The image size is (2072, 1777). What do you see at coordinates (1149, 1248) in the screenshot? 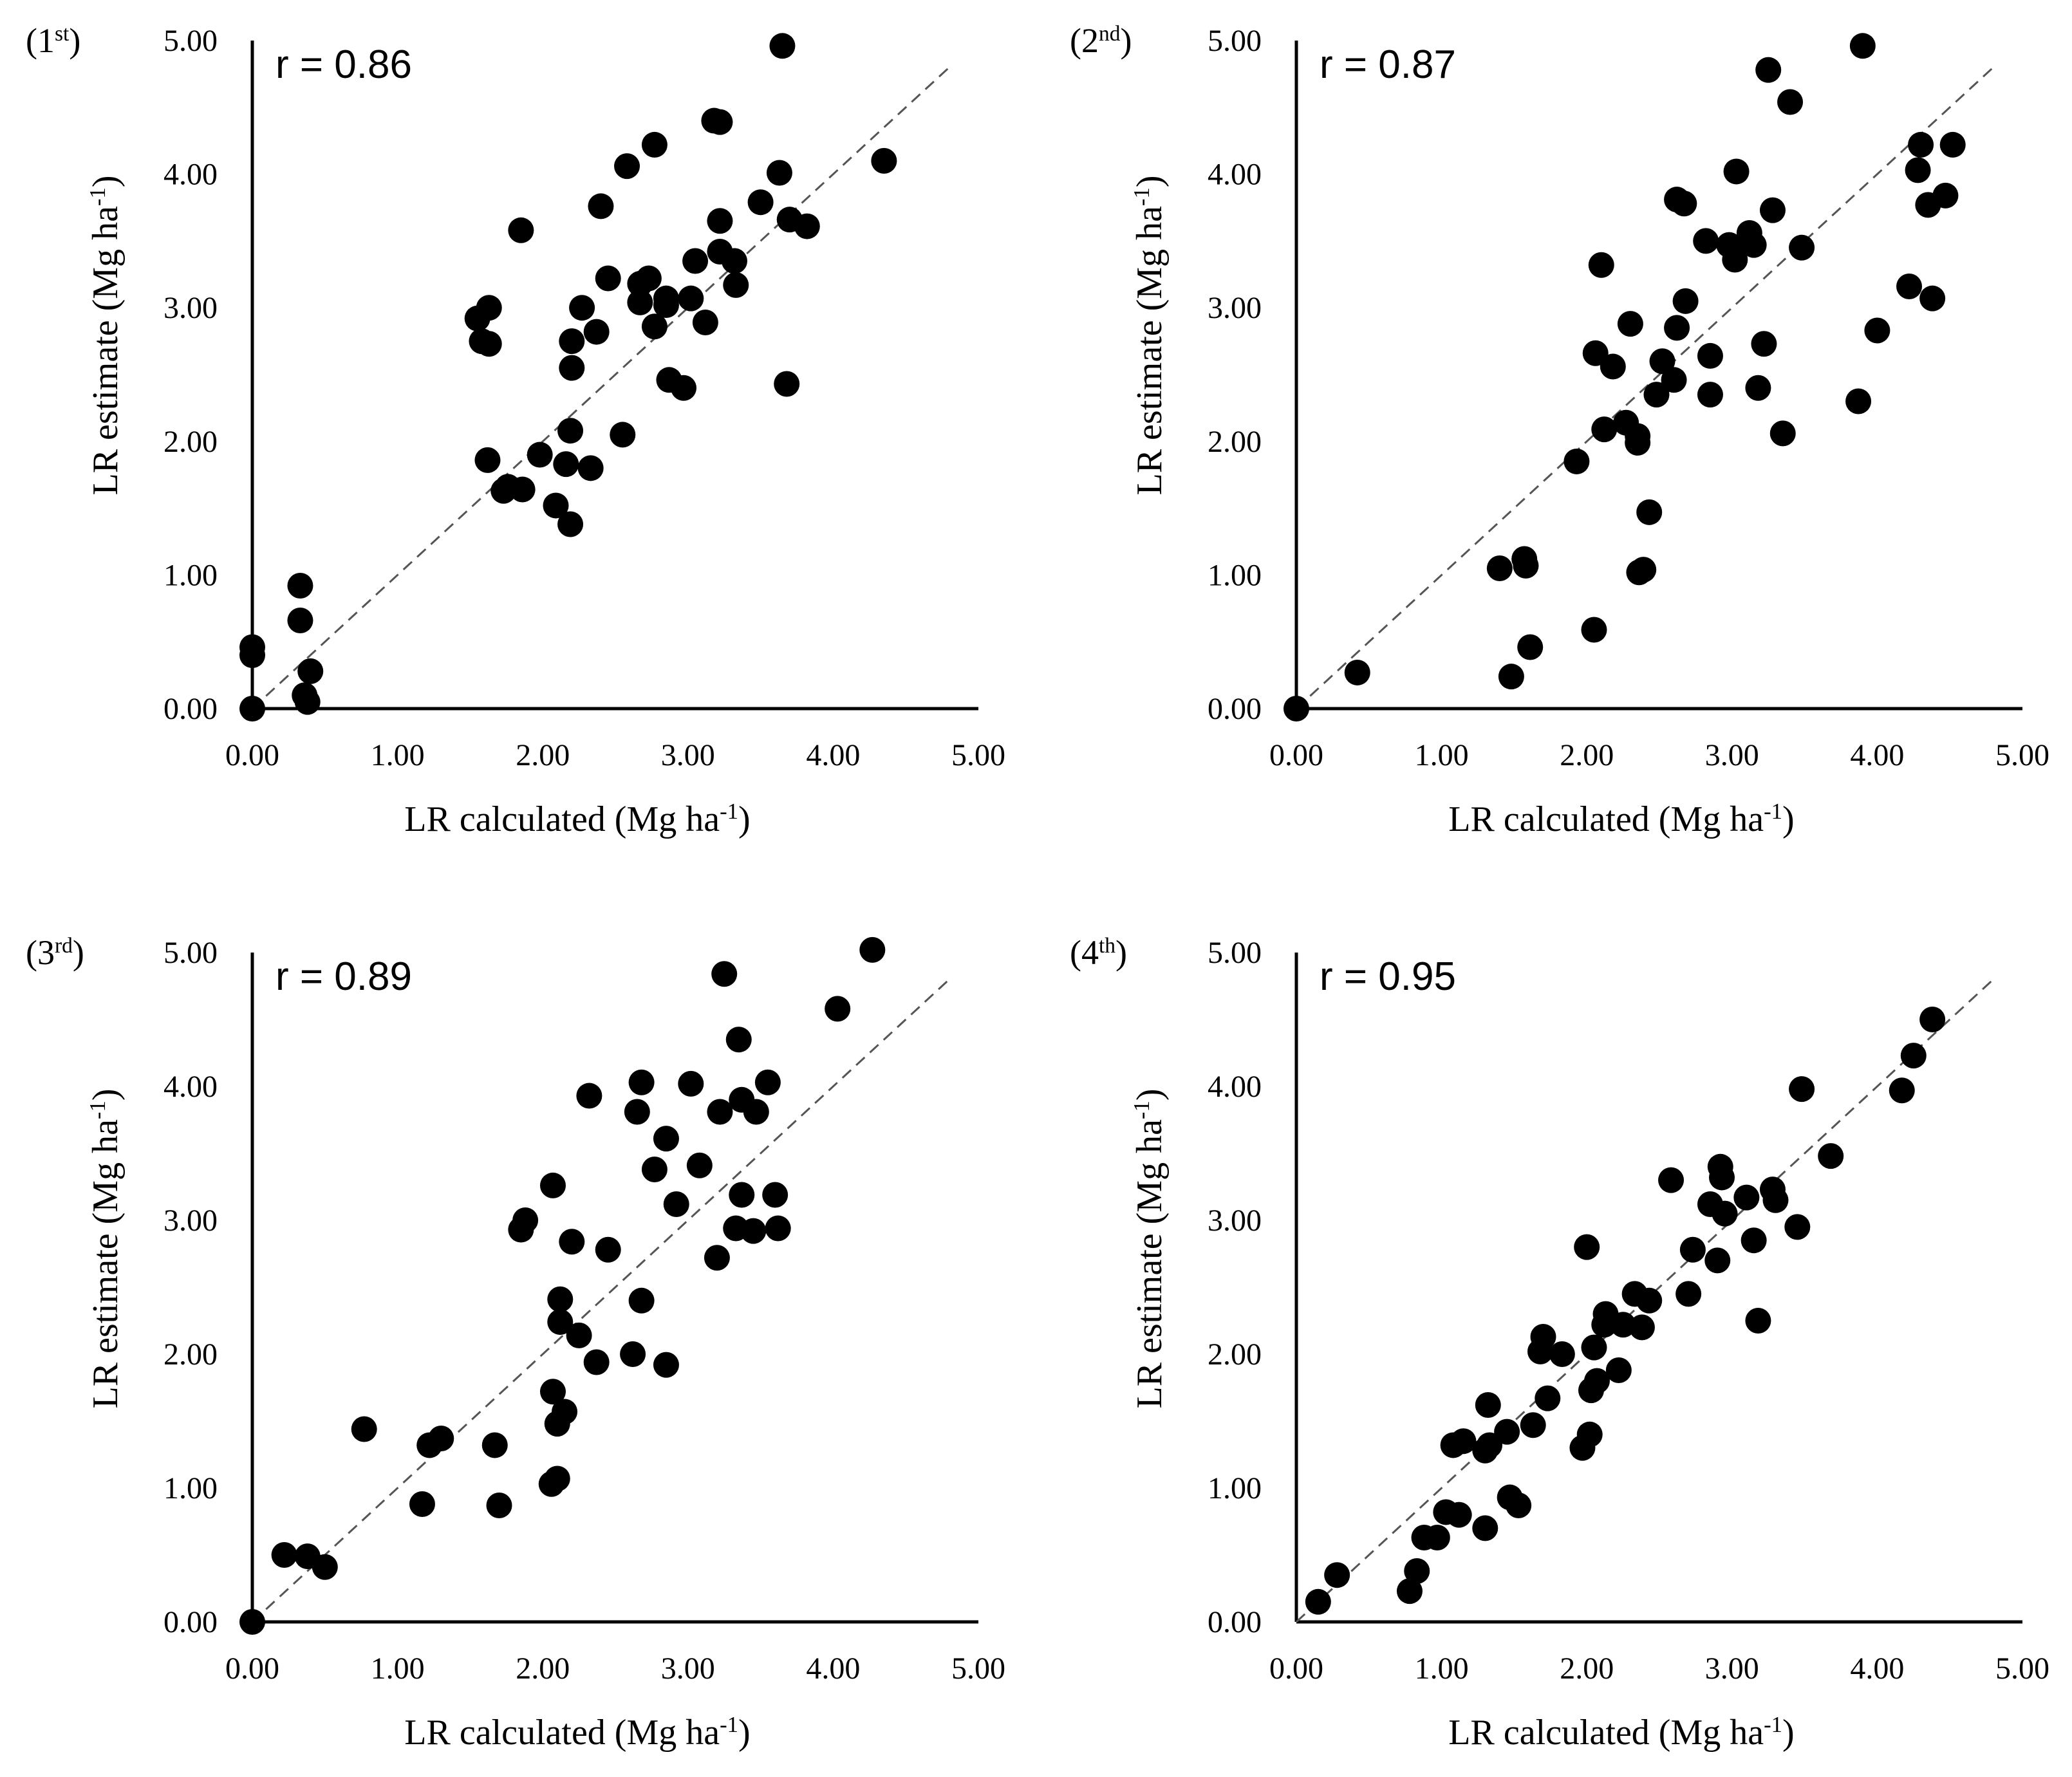
I see `y-axis-title: LR estimate (Mg ha-1)` at bounding box center [1149, 1248].